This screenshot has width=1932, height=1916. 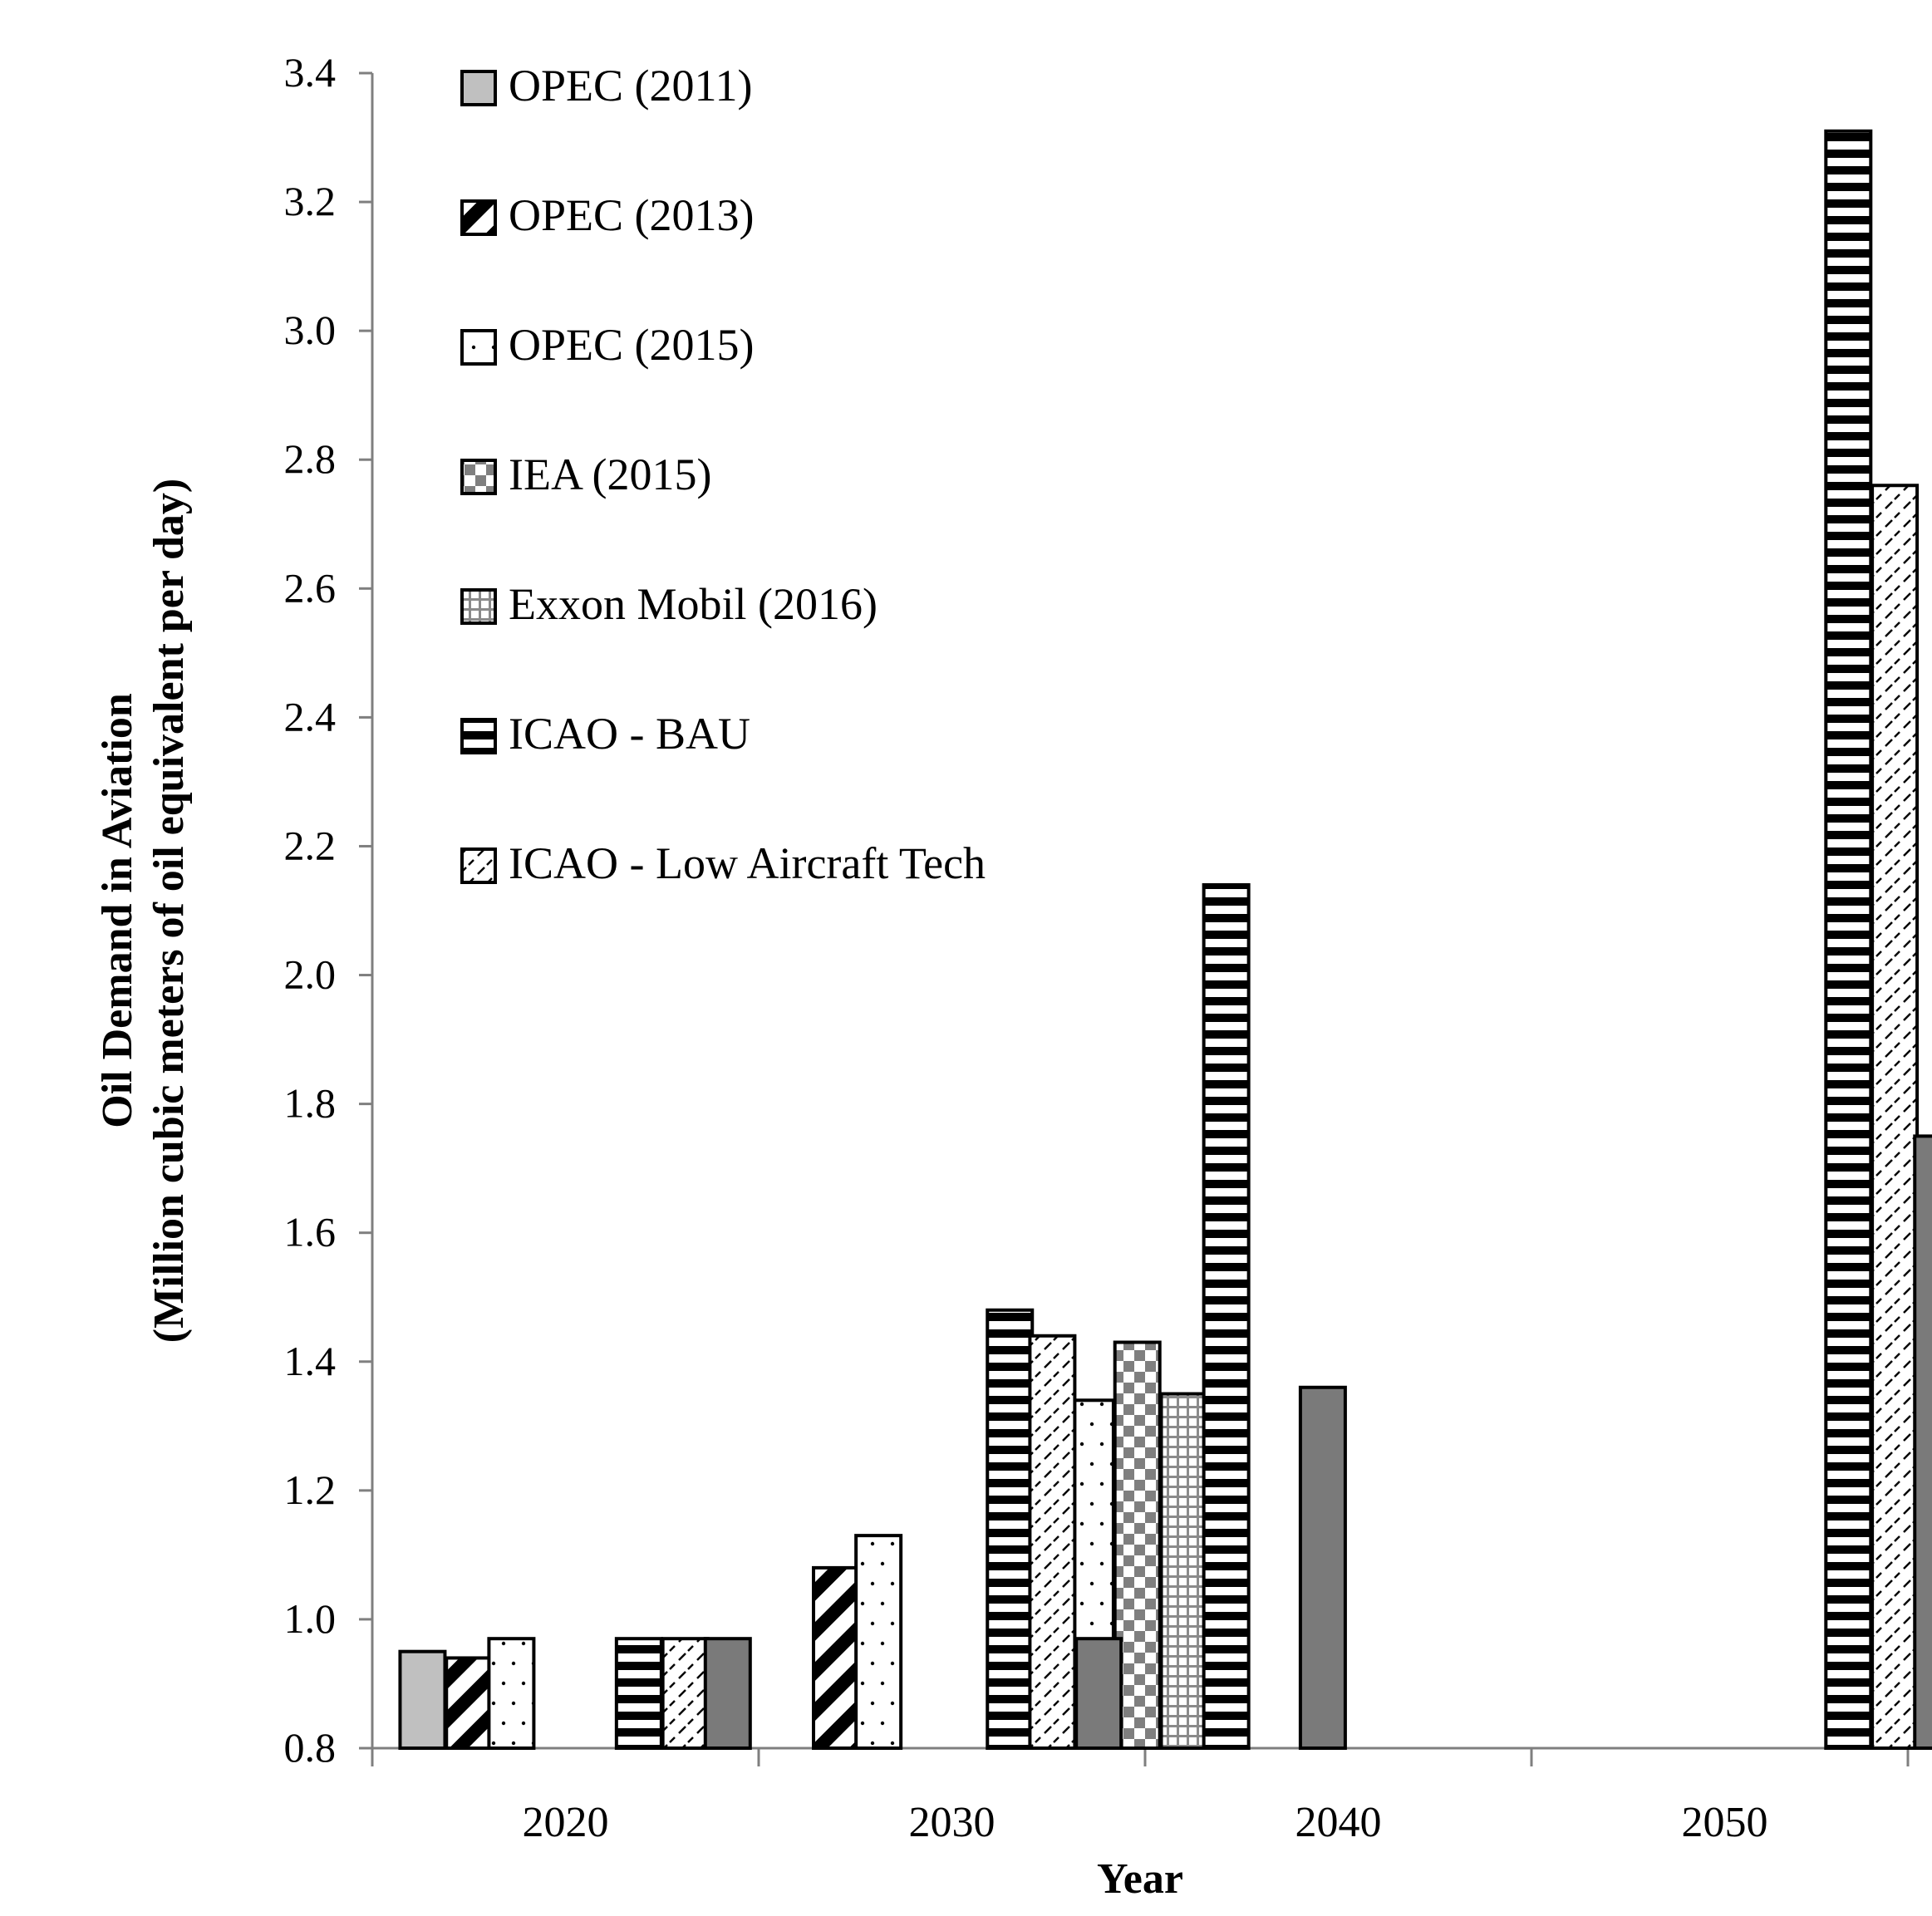 What do you see at coordinates (311, 330) in the screenshot?
I see `y-tick-label: 3.0` at bounding box center [311, 330].